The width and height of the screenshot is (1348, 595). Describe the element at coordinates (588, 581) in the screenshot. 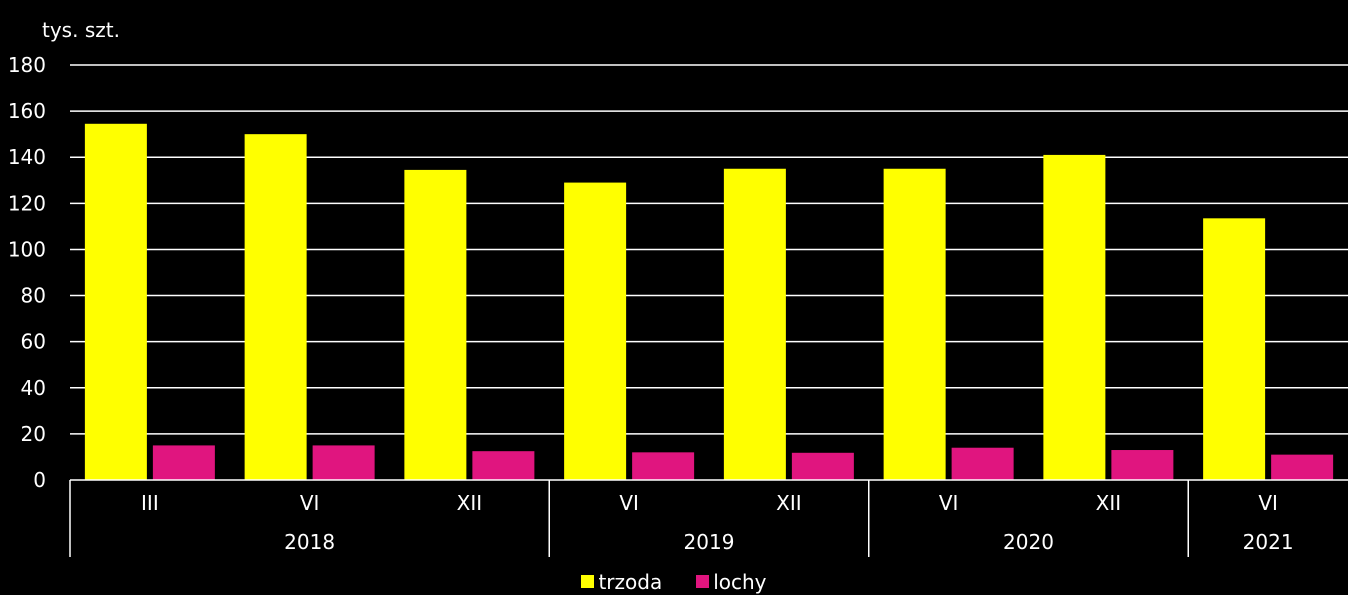

I see `legend-swatch-trzoda` at that location.